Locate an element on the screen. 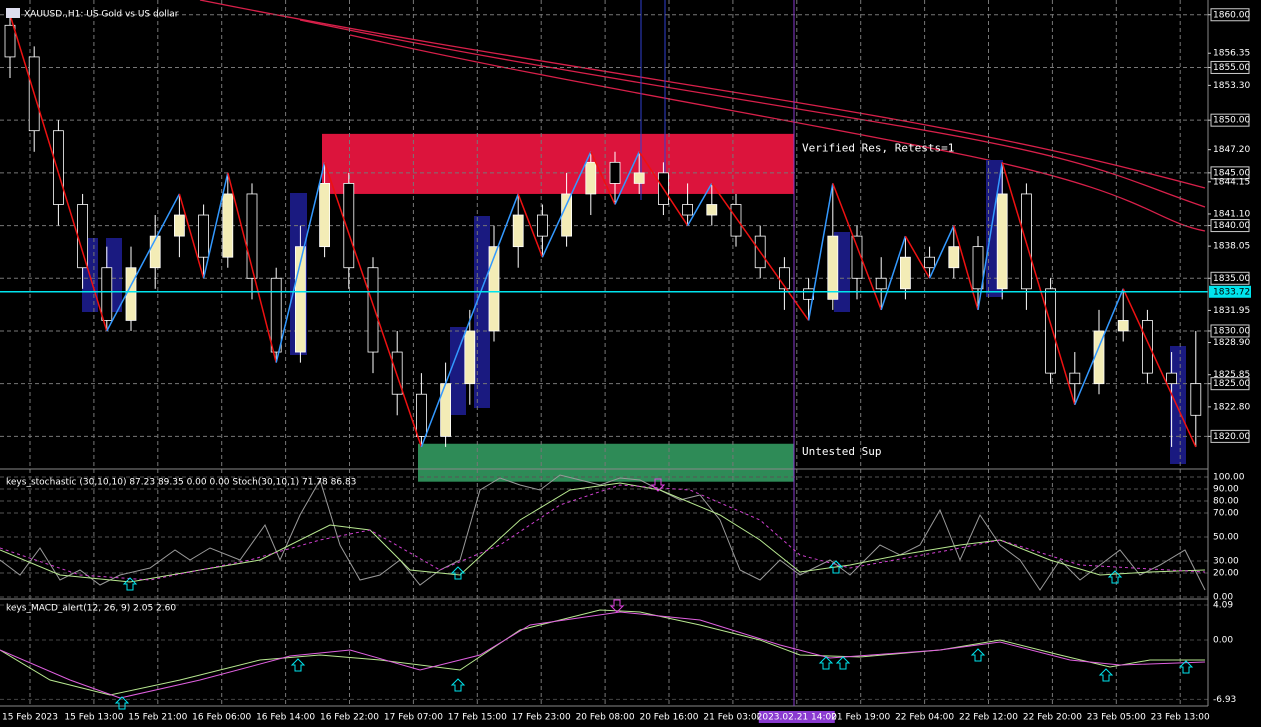 The image size is (1261, 727). x-tick-label: 15 Feb 21:00 is located at coordinates (157, 718).